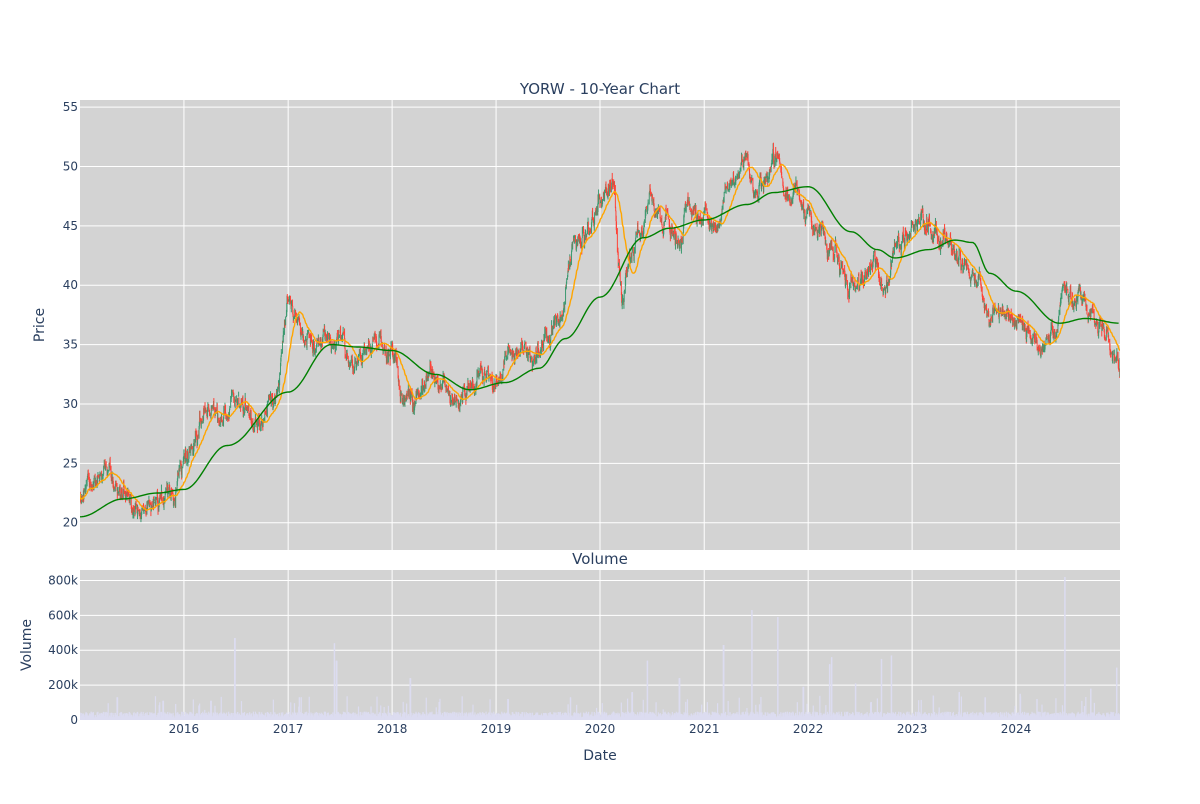 The width and height of the screenshot is (1200, 804). Describe the element at coordinates (808, 729) in the screenshot. I see `x-tick-label: 2022` at that location.